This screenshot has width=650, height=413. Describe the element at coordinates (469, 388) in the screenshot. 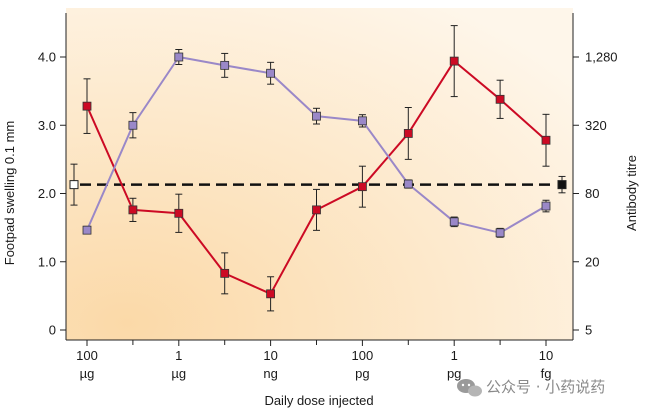

I see `wechat-icon` at that location.